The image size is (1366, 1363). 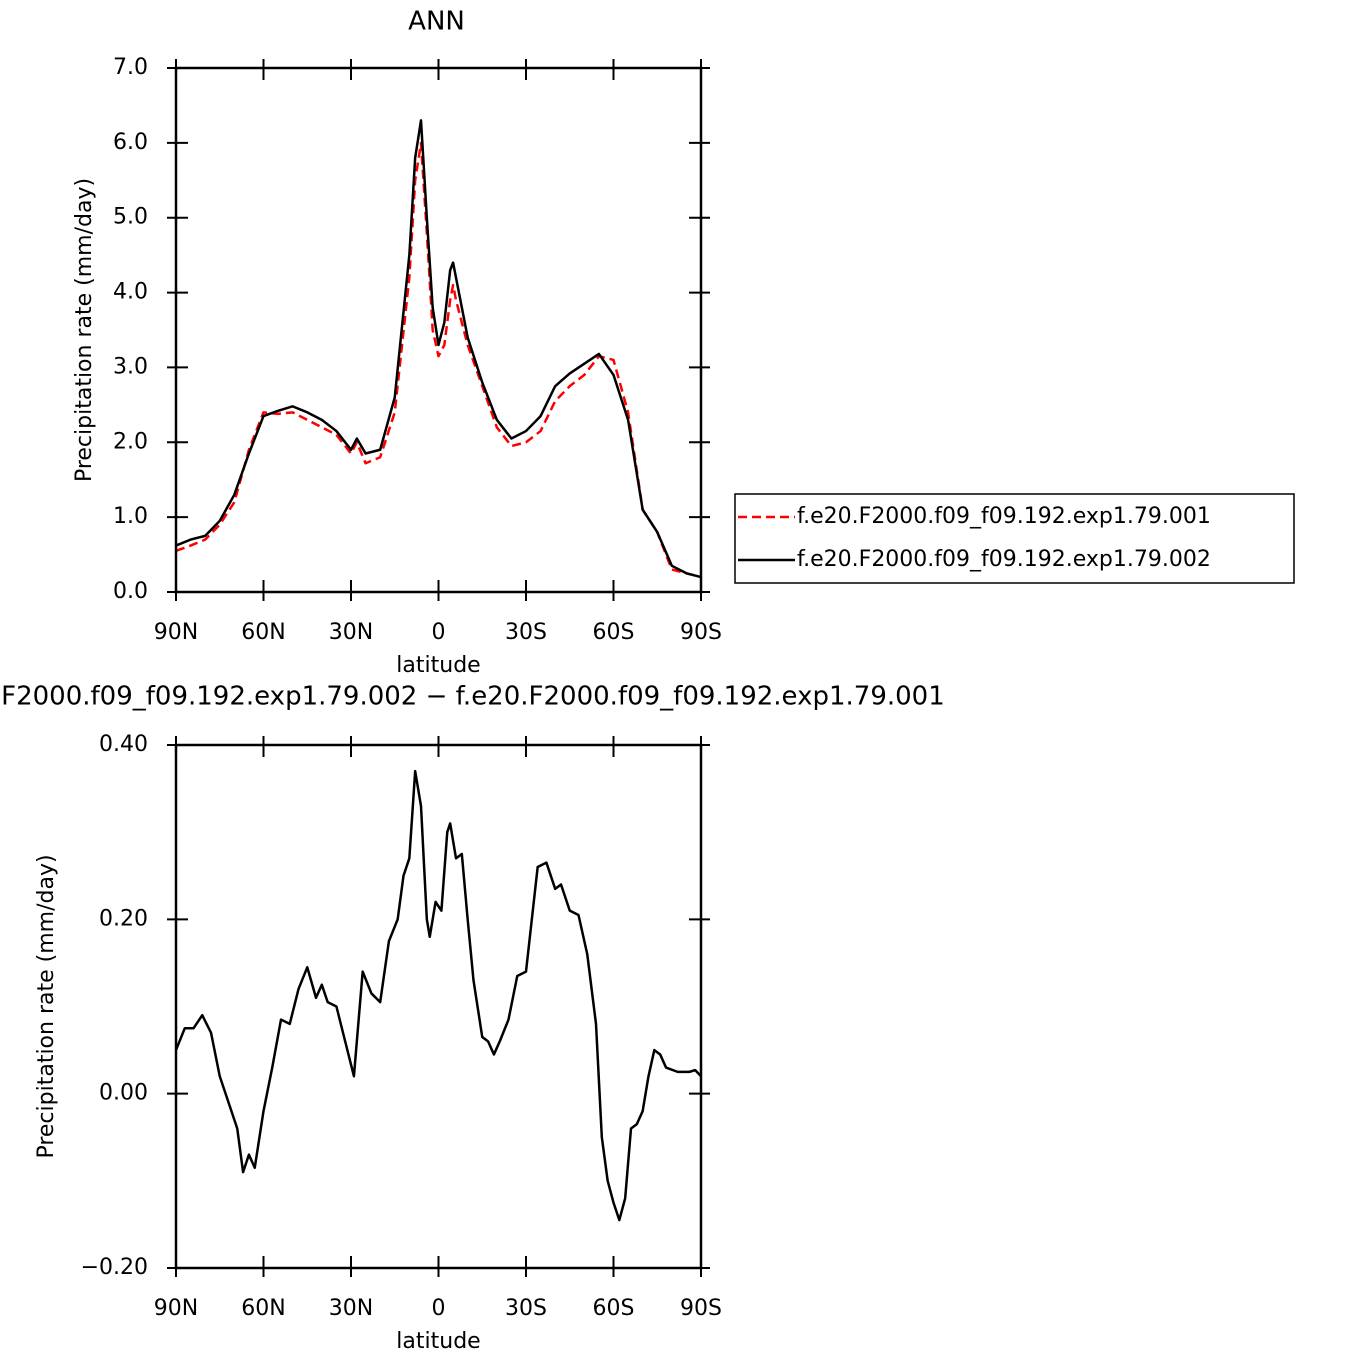 I want to click on y-tick-label: 0.20, so click(x=123, y=918).